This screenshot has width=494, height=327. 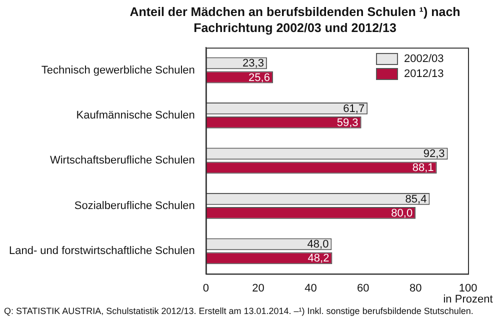 What do you see at coordinates (319, 258) in the screenshot?
I see `data-label: 48,2` at bounding box center [319, 258].